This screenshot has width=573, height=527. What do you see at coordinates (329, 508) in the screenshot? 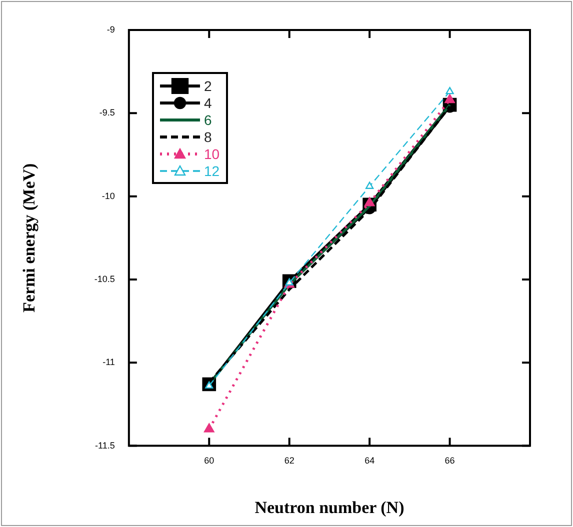
I see `x-axis-title: Neutron number (N)` at bounding box center [329, 508].